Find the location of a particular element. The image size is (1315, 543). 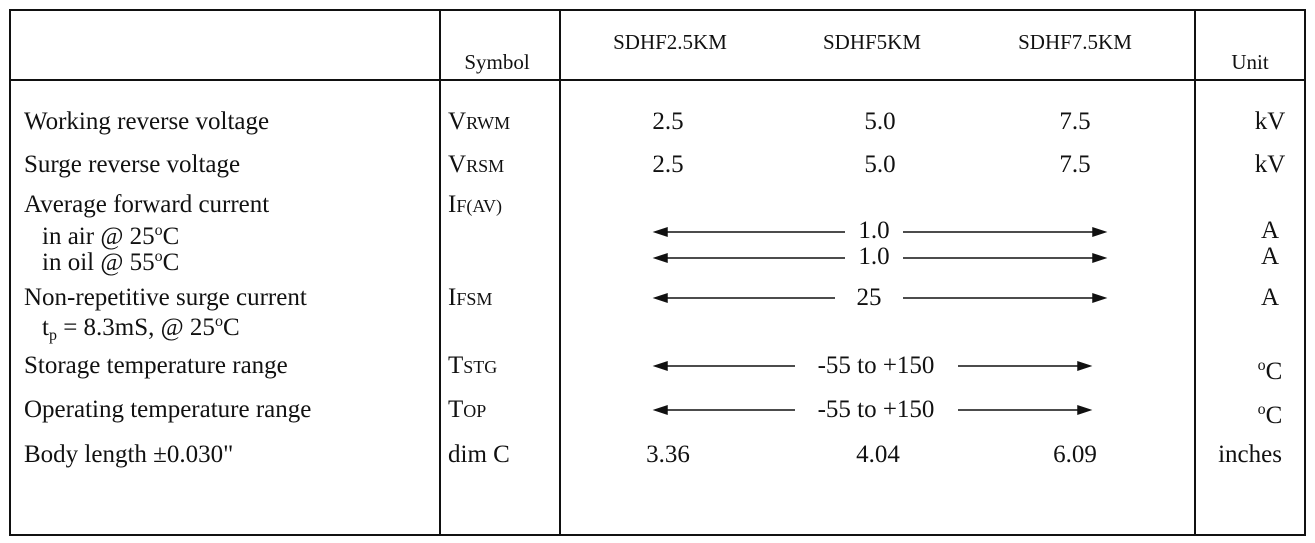

header-symbol: Symbol is located at coordinates (497, 62).